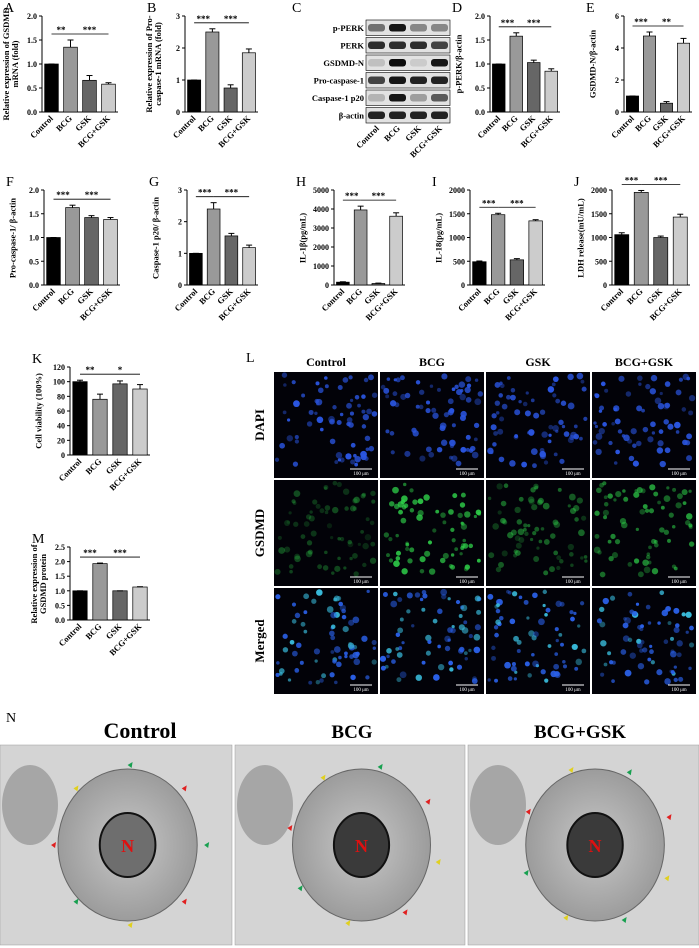 Image resolution: width=699 pixels, height=948 pixels. Describe the element at coordinates (644, 641) in the screenshot. I see `micrograph-bg` at that location.